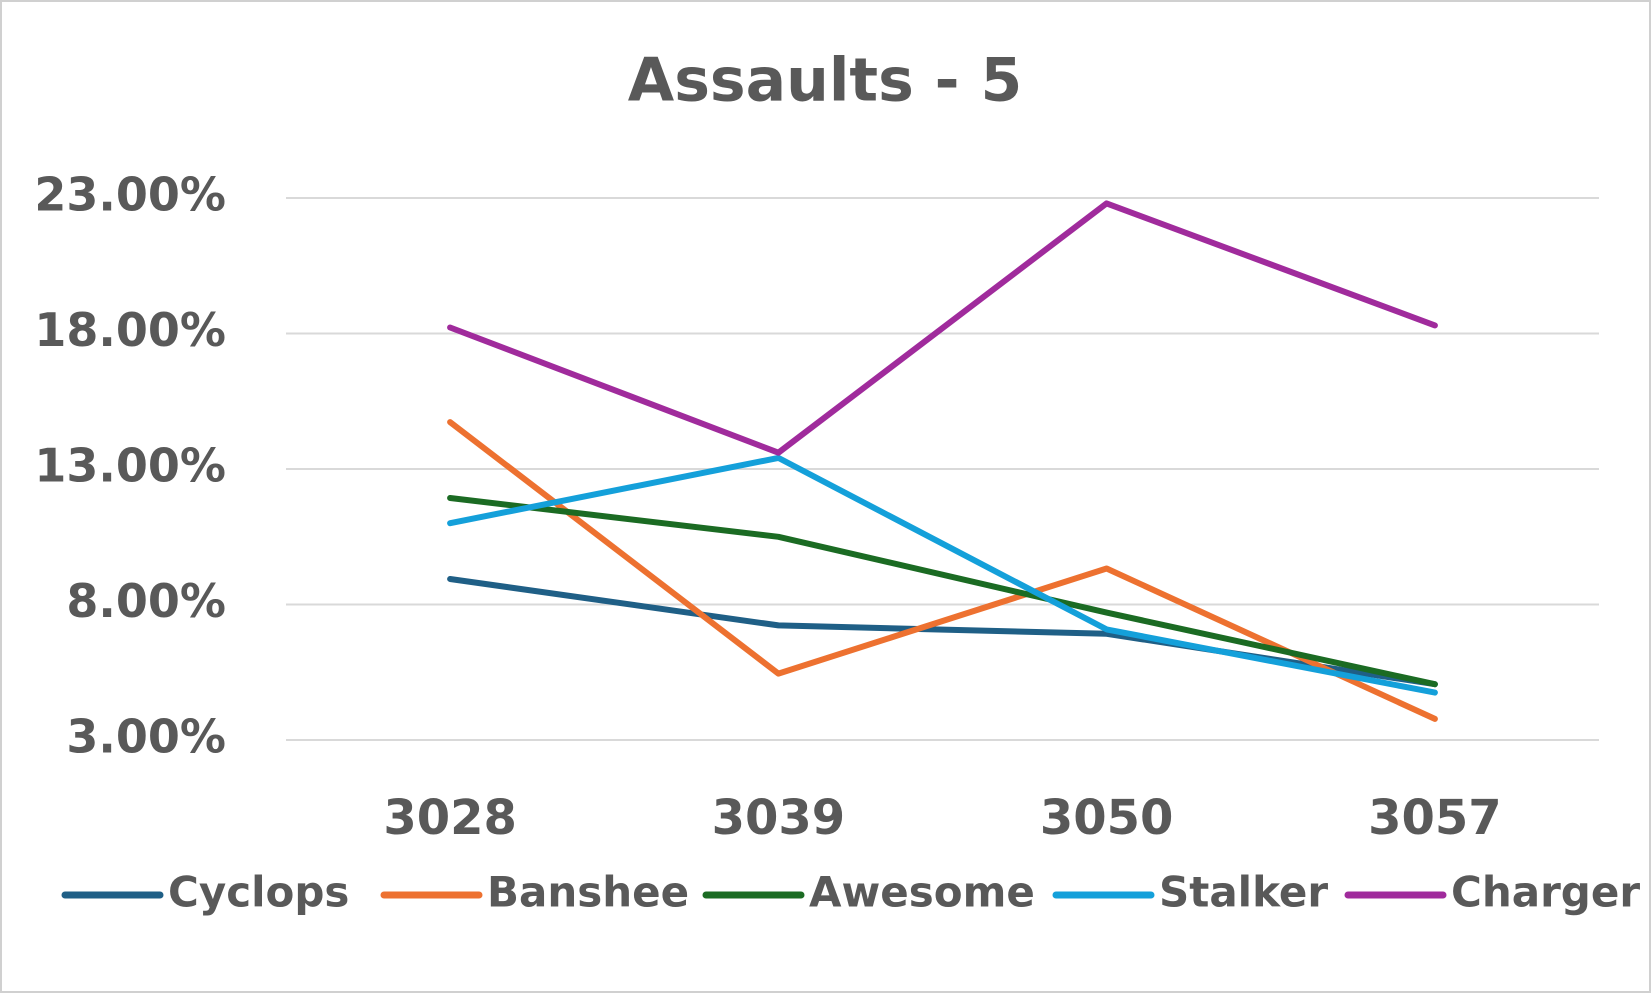 The height and width of the screenshot is (993, 1651). What do you see at coordinates (1243, 892) in the screenshot?
I see `legend-label: Stalker` at bounding box center [1243, 892].